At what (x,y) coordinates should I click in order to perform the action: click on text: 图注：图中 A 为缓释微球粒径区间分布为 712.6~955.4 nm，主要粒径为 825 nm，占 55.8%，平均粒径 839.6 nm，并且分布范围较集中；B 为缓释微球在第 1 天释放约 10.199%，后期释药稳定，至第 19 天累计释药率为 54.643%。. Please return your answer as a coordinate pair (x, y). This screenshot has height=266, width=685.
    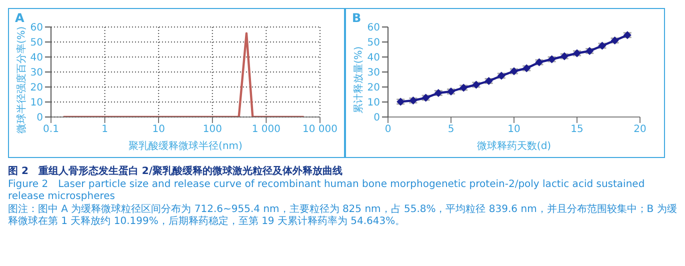
    Looking at the image, I should click on (342, 216).